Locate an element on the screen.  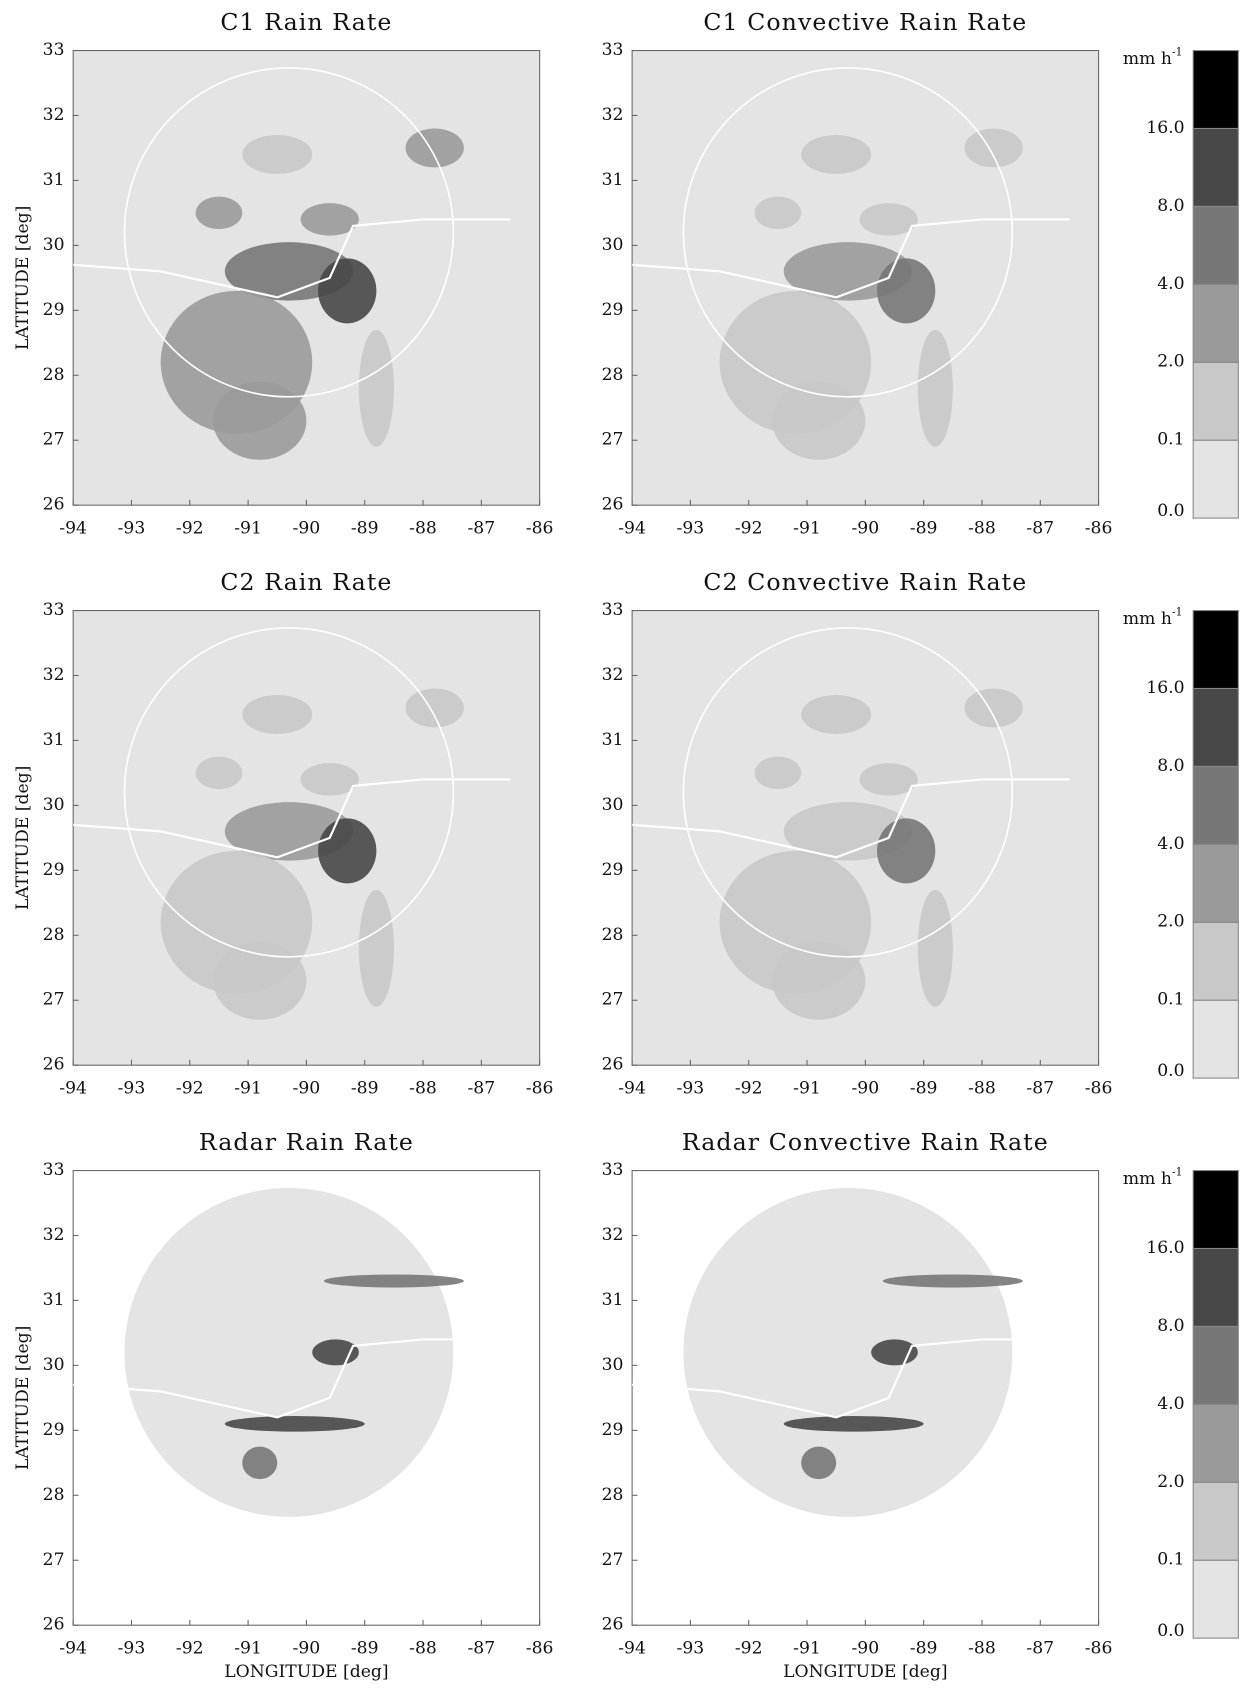
x-tick-label: -86 is located at coordinates (1099, 1088).